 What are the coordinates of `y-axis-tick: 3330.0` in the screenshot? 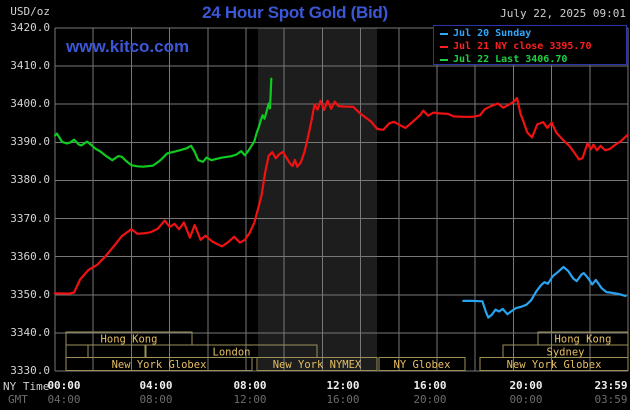 It's located at (30, 370).